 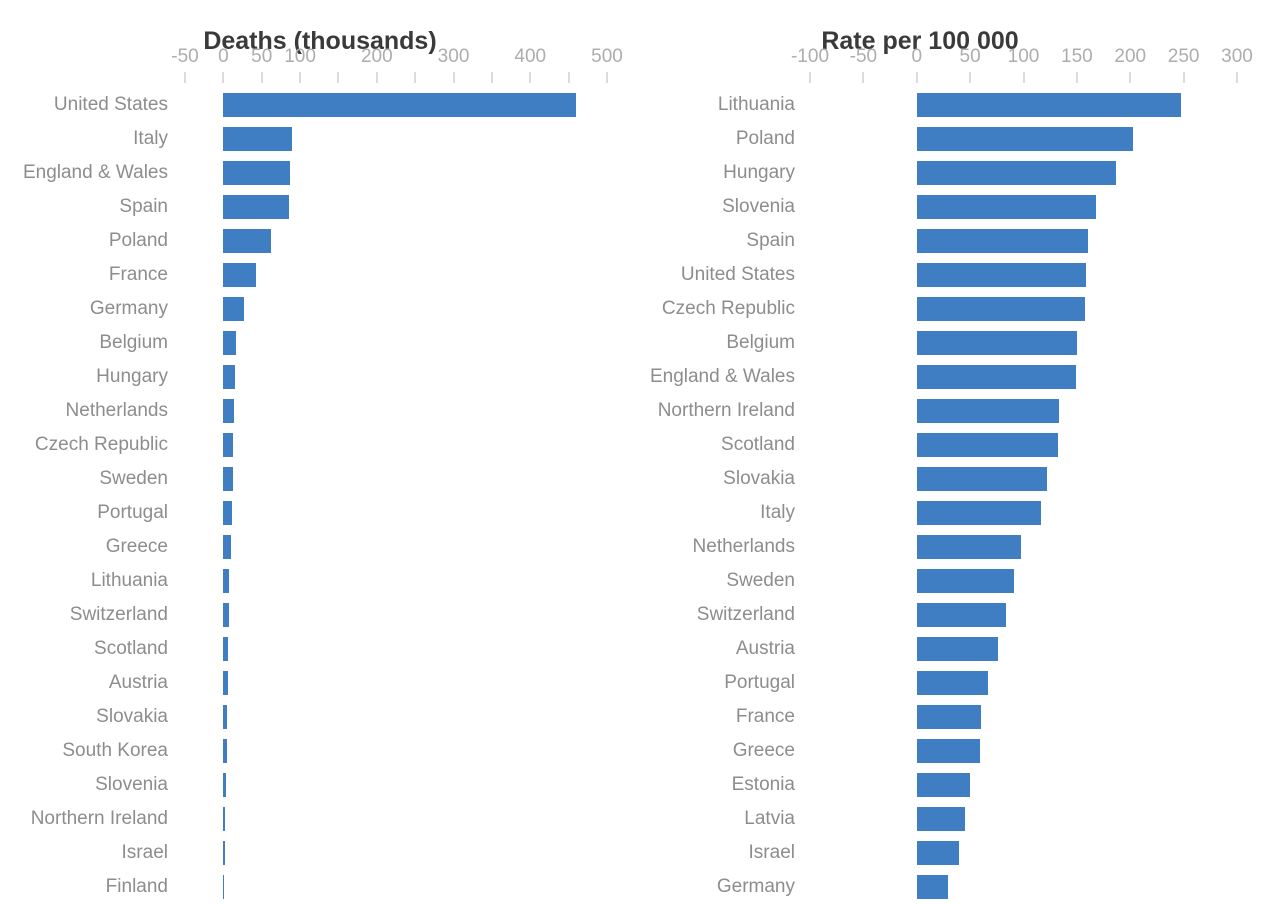 What do you see at coordinates (763, 784) in the screenshot?
I see `category-label: Estonia` at bounding box center [763, 784].